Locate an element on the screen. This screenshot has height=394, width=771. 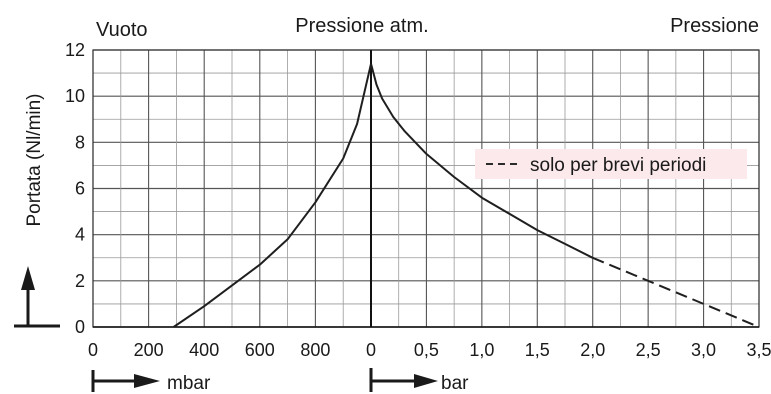
legend-background is located at coordinates (611, 164).